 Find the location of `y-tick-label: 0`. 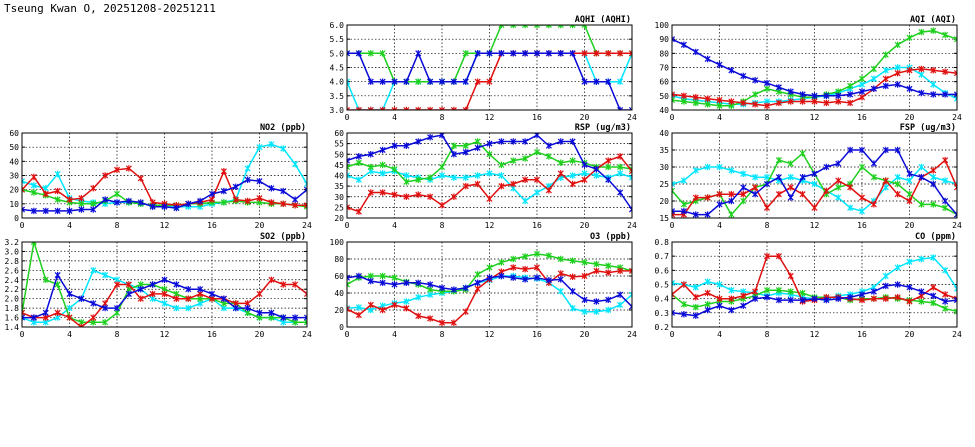

y-tick-label: 0 is located at coordinates (341, 327).